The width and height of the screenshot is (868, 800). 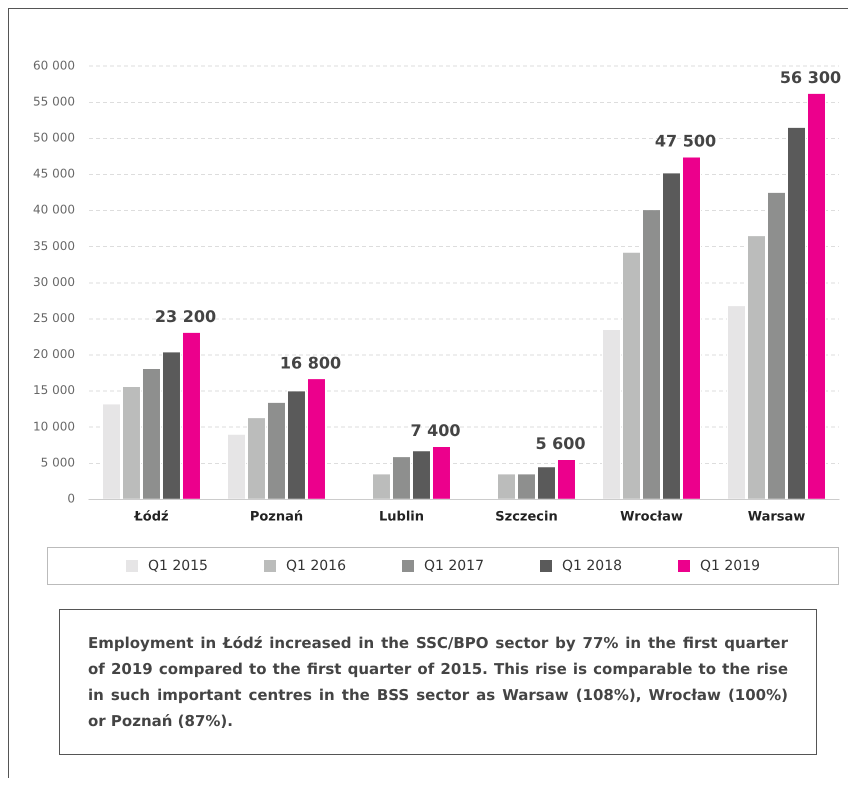 What do you see at coordinates (53, 101) in the screenshot?
I see `y-tick-label: 55 000` at bounding box center [53, 101].